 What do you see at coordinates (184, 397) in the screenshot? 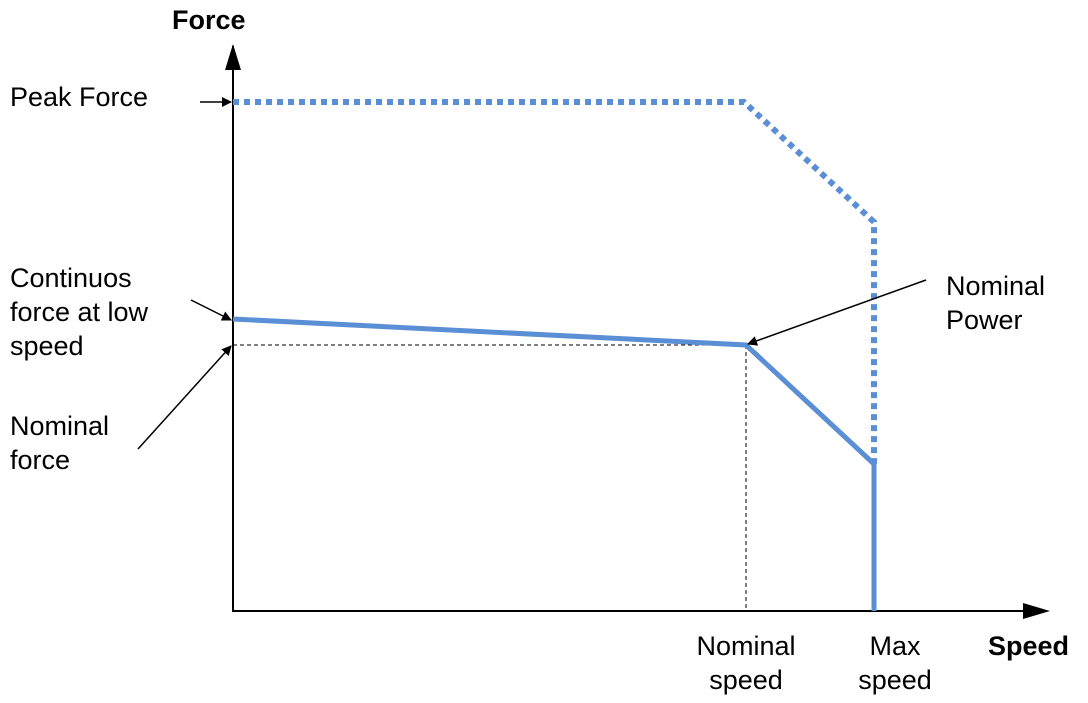
I see `nominal-force-arrow` at bounding box center [184, 397].